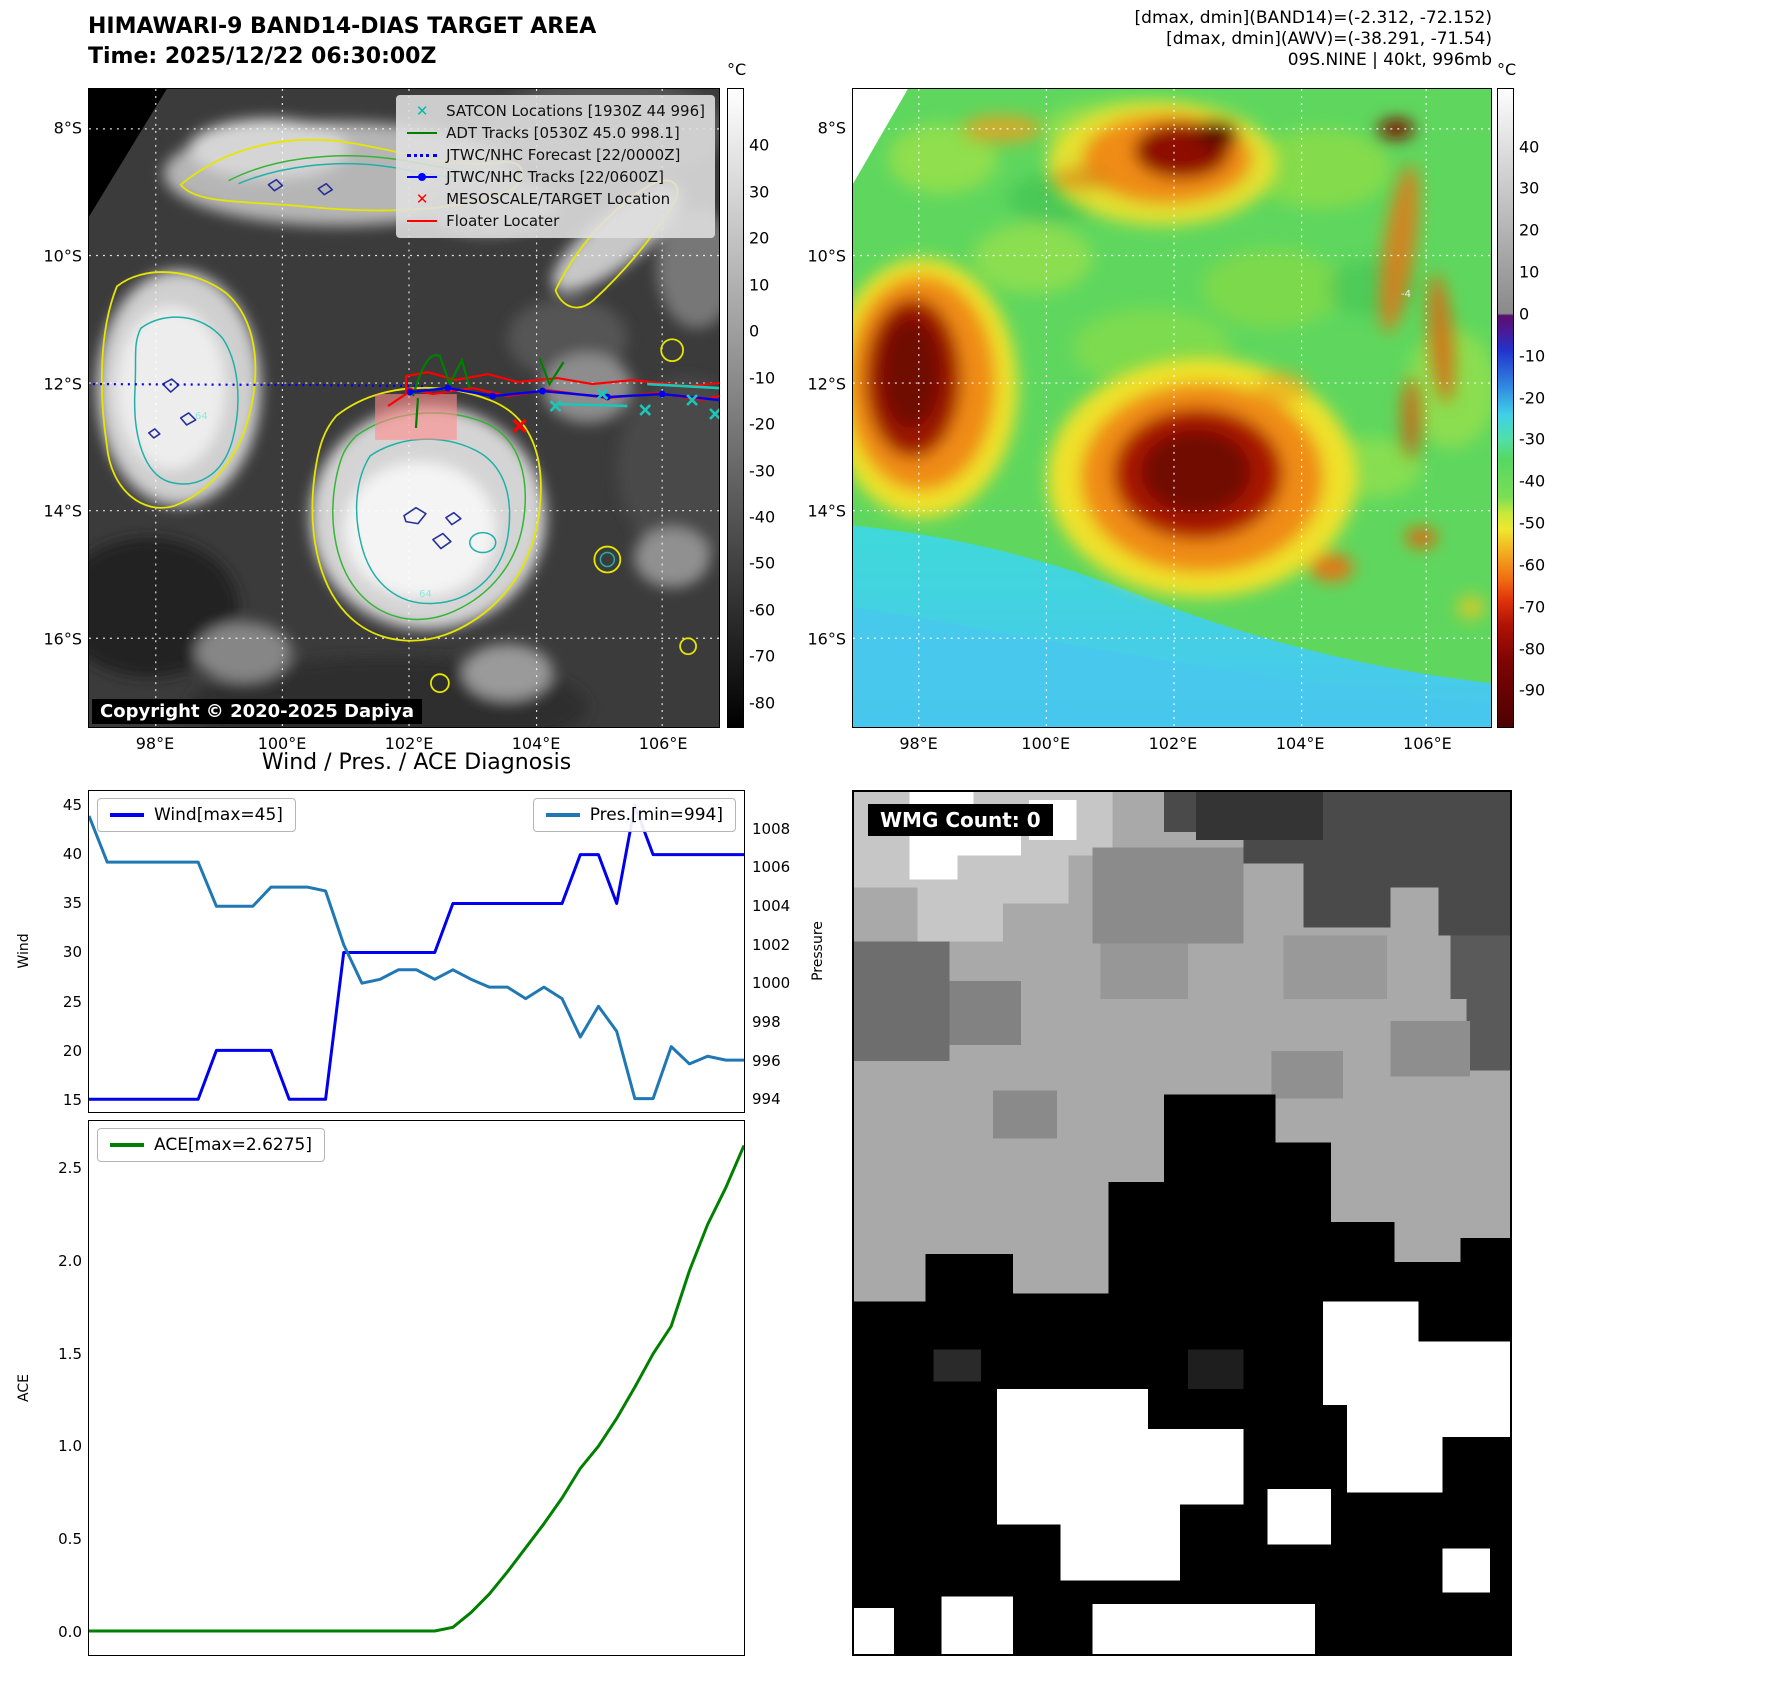 Image resolution: width=1792 pixels, height=1690 pixels. I want to click on awv-lon-axis: 98°E 100°E 102°E 104°E 106°E, so click(1172, 745).